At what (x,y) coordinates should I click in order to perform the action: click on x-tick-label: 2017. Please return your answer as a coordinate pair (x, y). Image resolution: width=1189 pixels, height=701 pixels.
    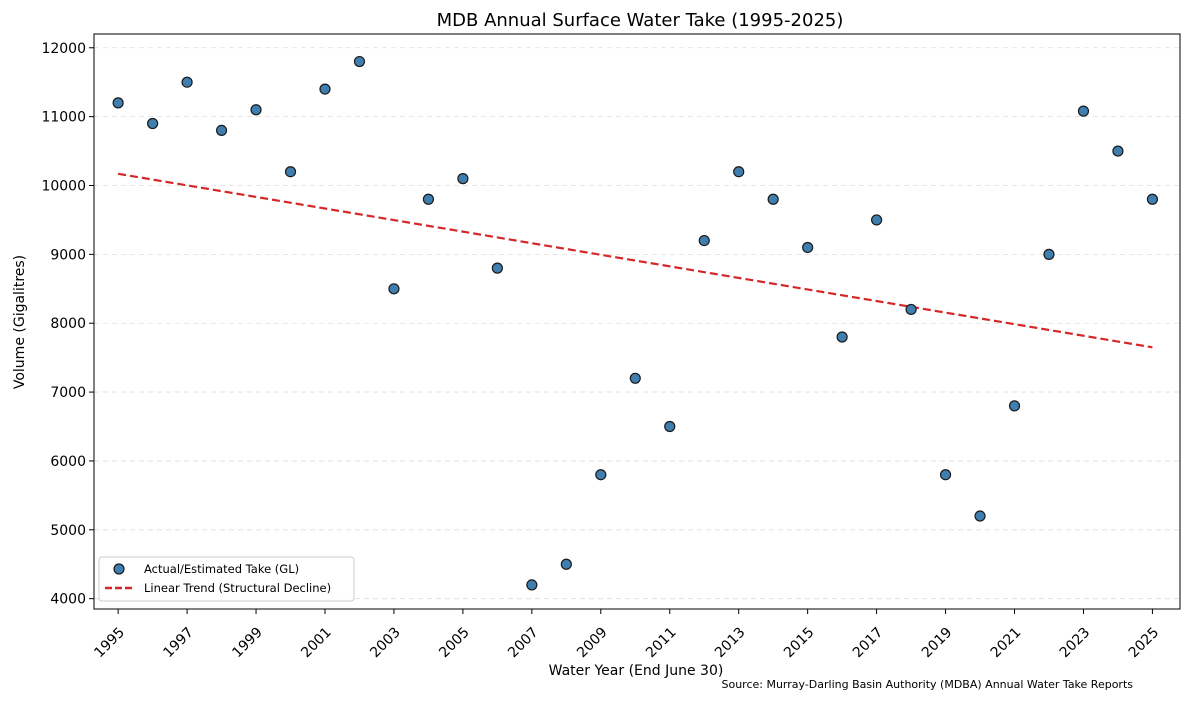
    Looking at the image, I should click on (868, 643).